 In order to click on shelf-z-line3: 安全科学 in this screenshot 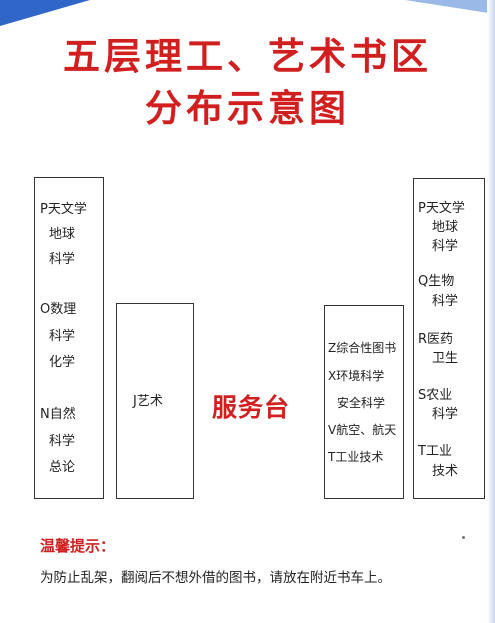, I will do `click(361, 403)`.